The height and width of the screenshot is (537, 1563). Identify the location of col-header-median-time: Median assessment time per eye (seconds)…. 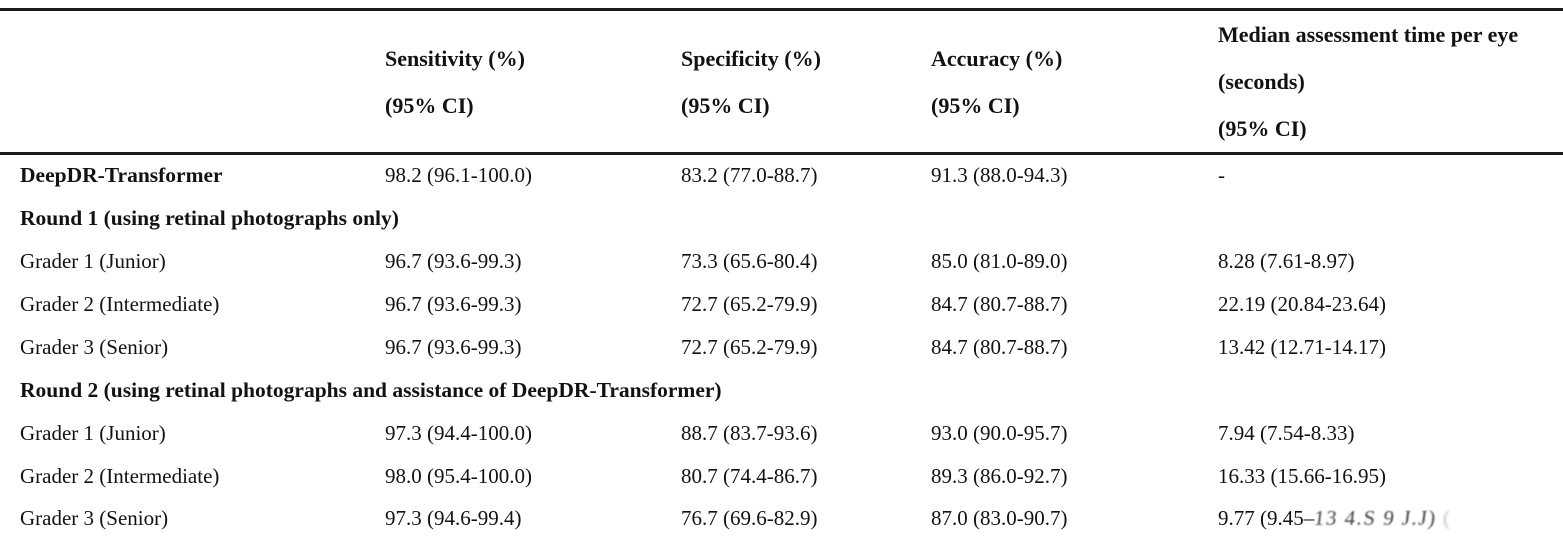
(1382, 82).